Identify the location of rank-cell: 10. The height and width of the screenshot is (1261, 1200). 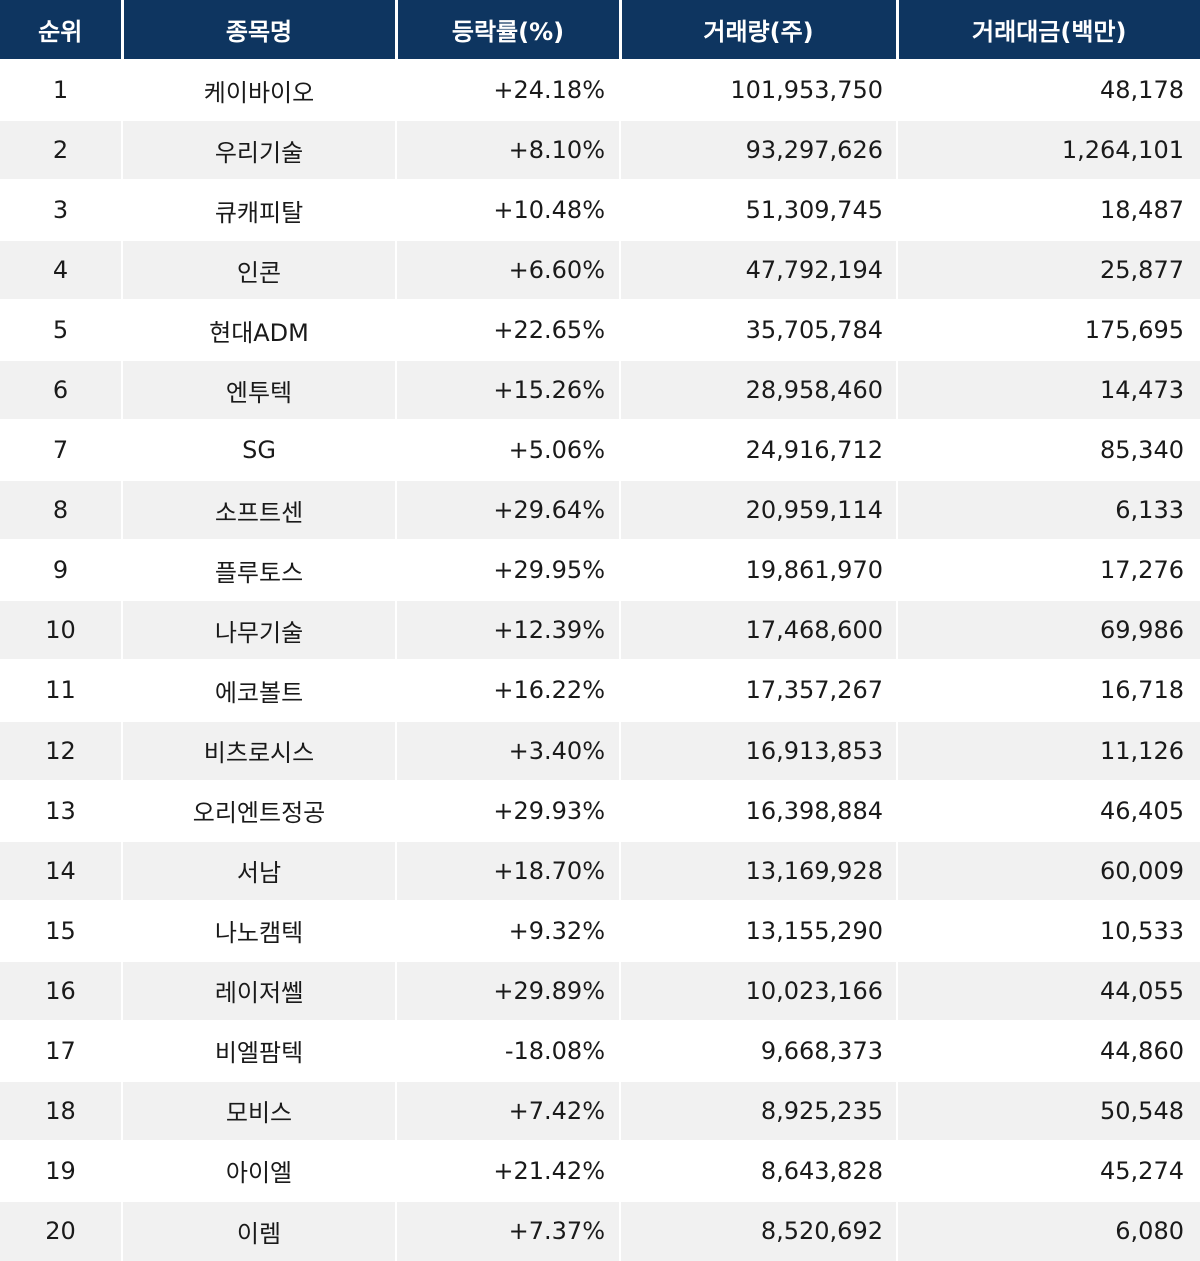
(61, 631).